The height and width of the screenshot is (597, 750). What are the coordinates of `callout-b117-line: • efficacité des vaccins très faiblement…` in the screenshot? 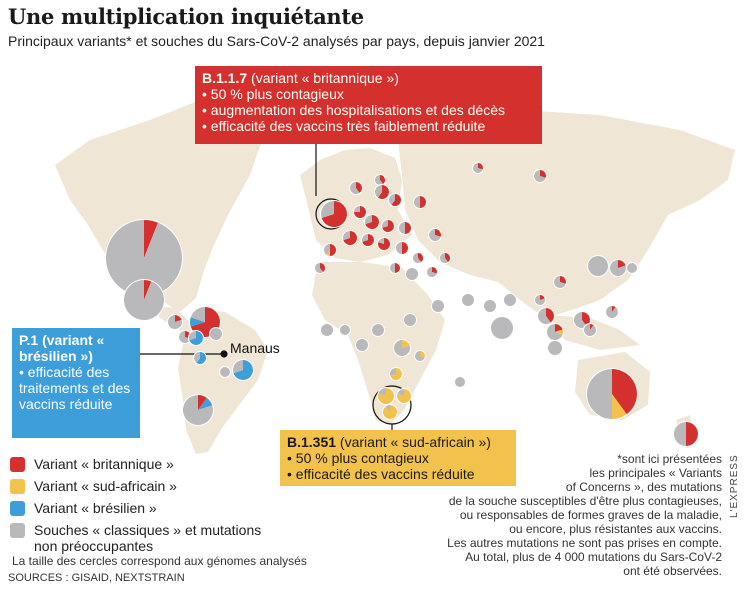 It's located at (344, 126).